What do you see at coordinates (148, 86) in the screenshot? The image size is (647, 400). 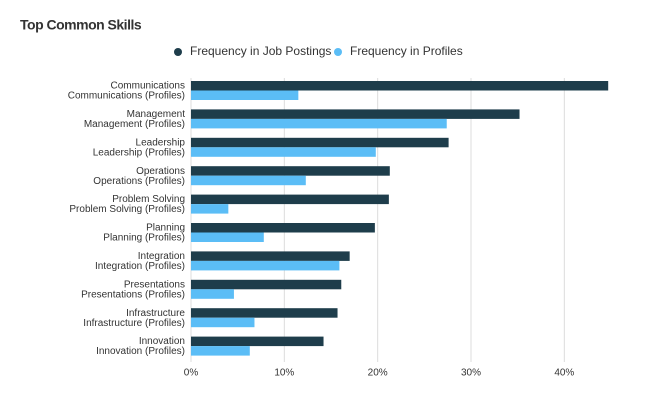 I see `y-tick-label: Communications` at bounding box center [148, 86].